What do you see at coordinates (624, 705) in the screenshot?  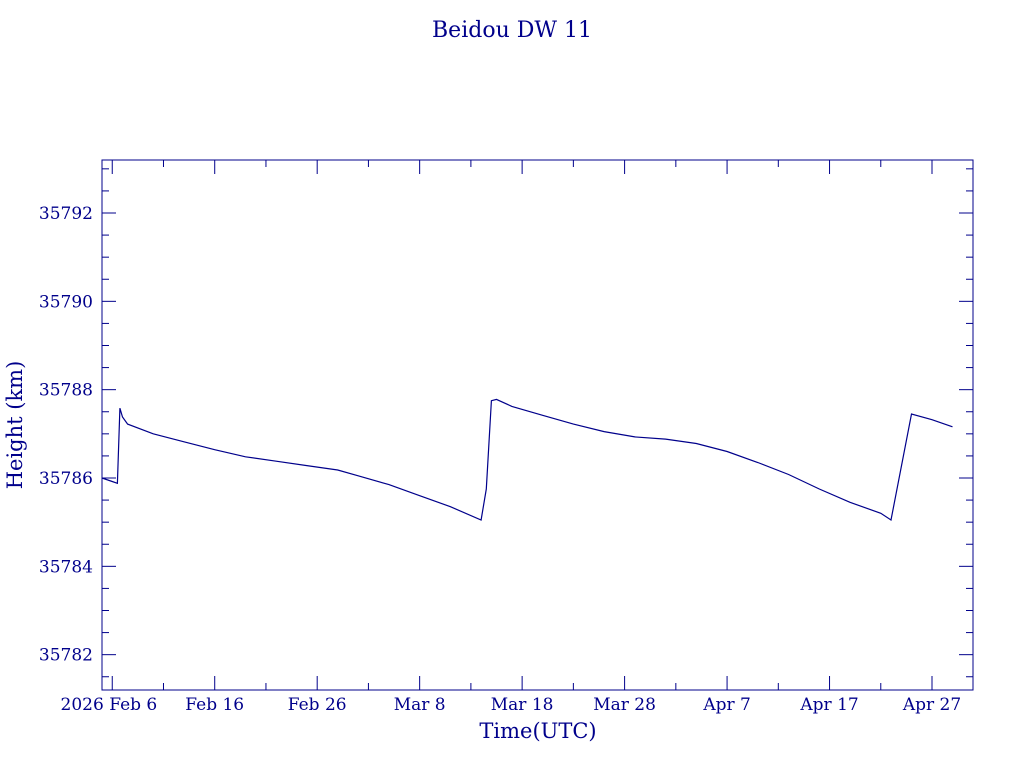 I see `x-tick-label: Mar 28` at bounding box center [624, 705].